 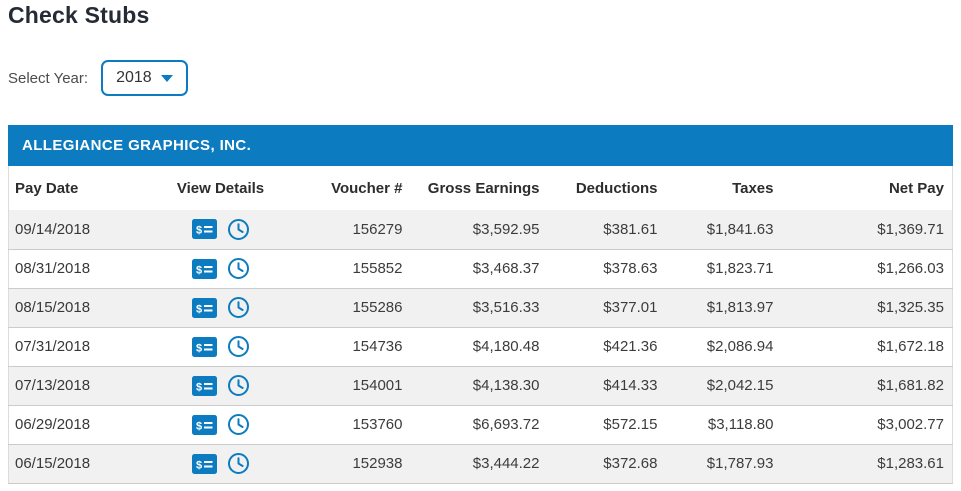 What do you see at coordinates (910, 385) in the screenshot?
I see `net-pay-cell: $1,681.82` at bounding box center [910, 385].